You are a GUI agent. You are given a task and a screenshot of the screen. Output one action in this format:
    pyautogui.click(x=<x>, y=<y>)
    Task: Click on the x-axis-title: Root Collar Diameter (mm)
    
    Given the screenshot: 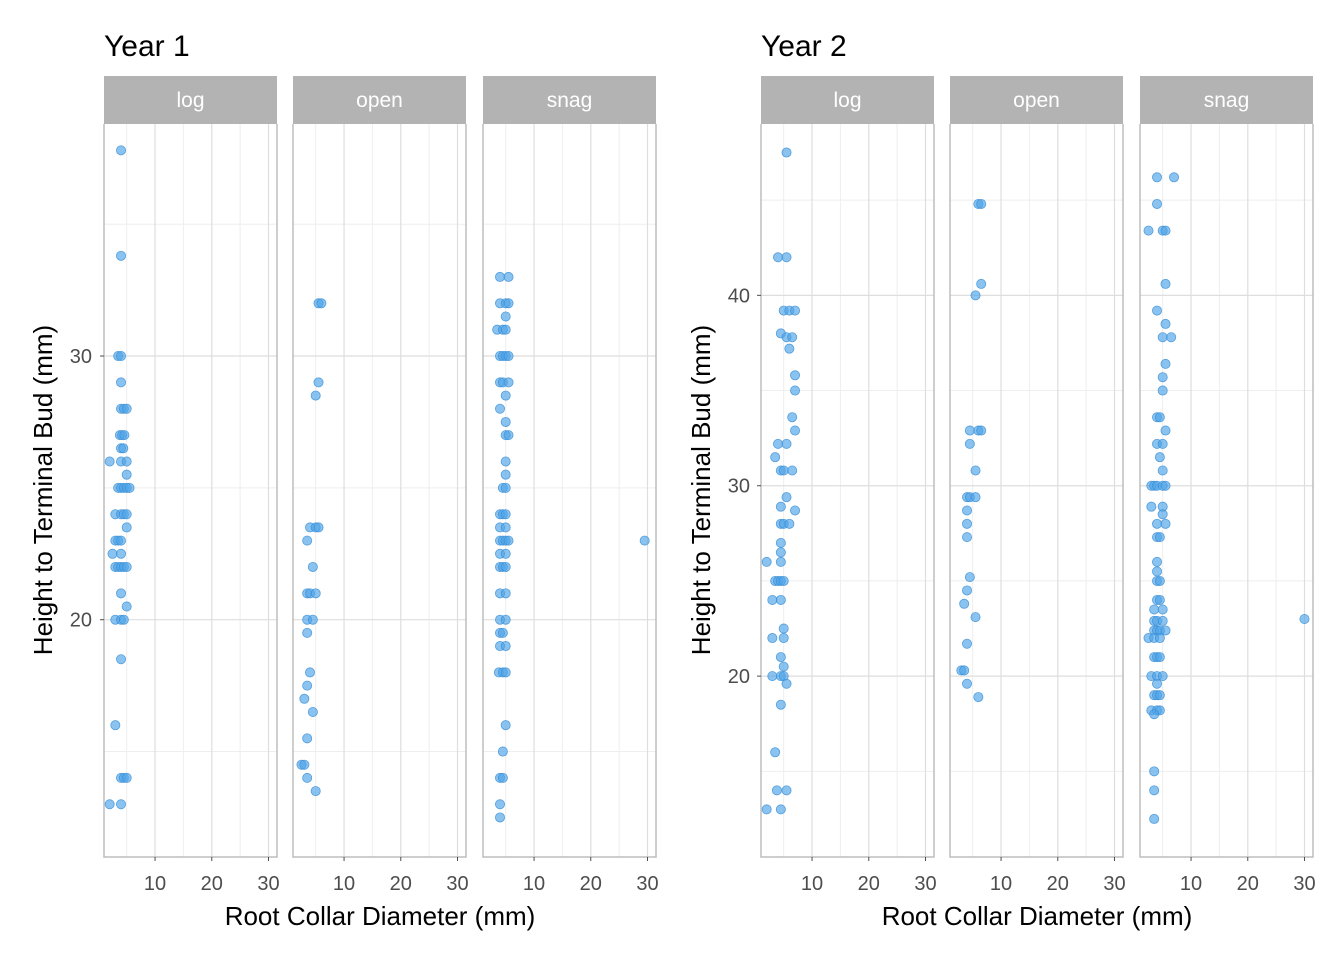 What is the action you would take?
    pyautogui.click(x=380, y=916)
    